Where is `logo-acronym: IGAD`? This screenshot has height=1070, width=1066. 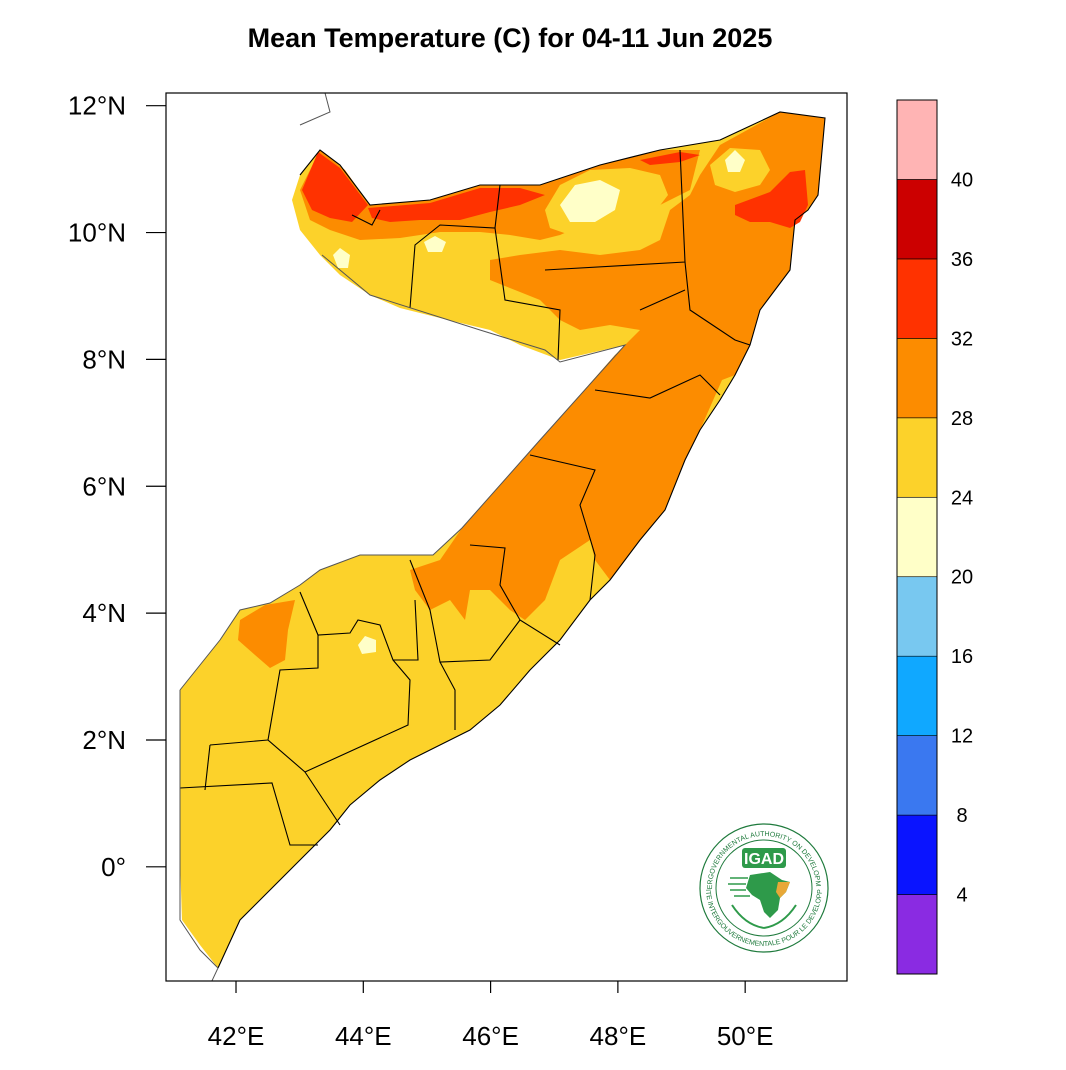 logo-acronym: IGAD is located at coordinates (764, 859).